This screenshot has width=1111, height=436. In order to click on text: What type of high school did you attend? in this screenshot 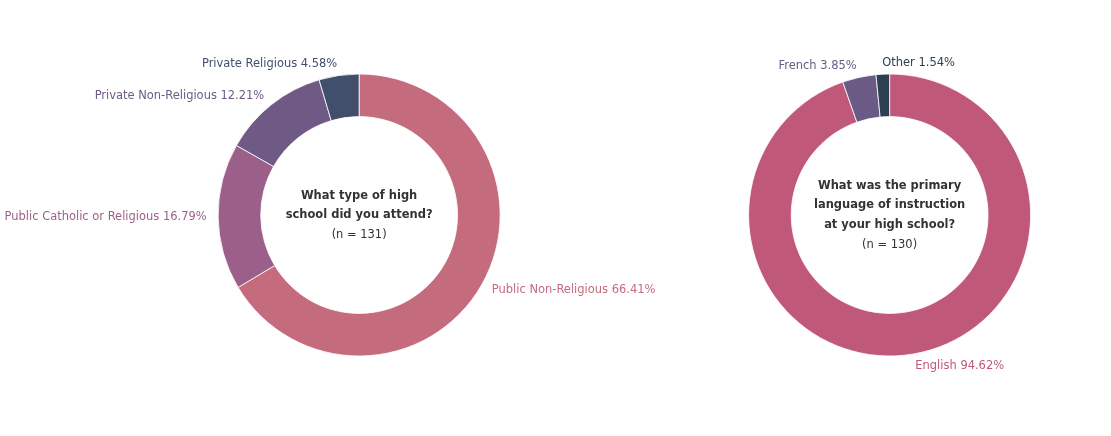, I will do `click(359, 204)`.